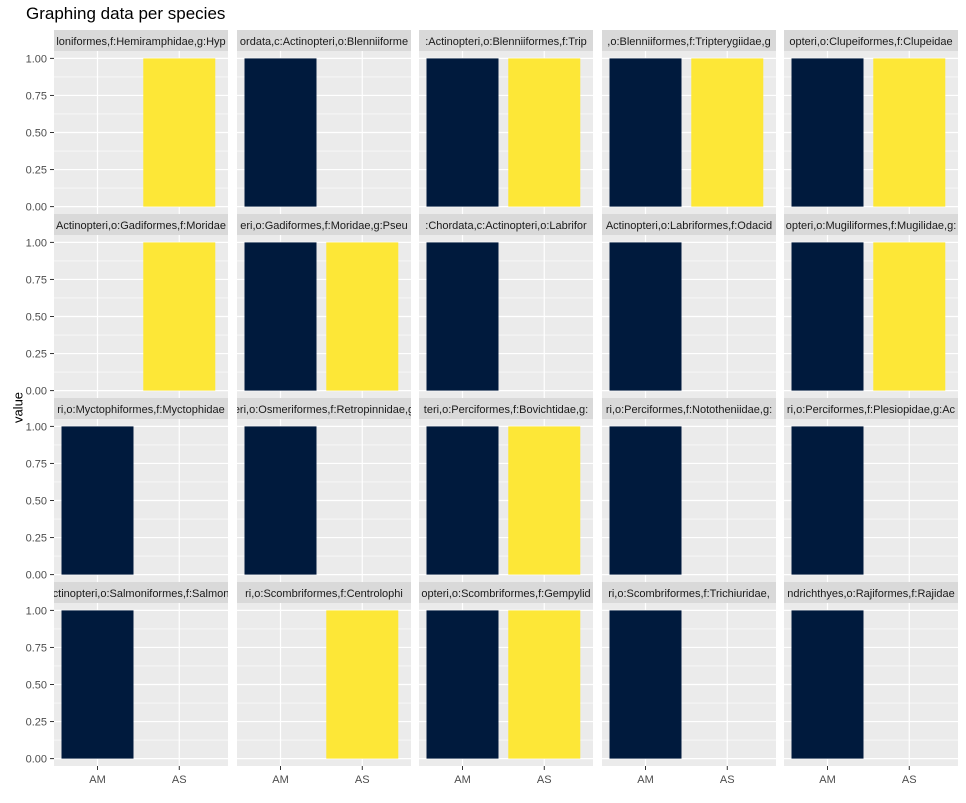  What do you see at coordinates (126, 13) in the screenshot?
I see `chart-title: Graphing data per species` at bounding box center [126, 13].